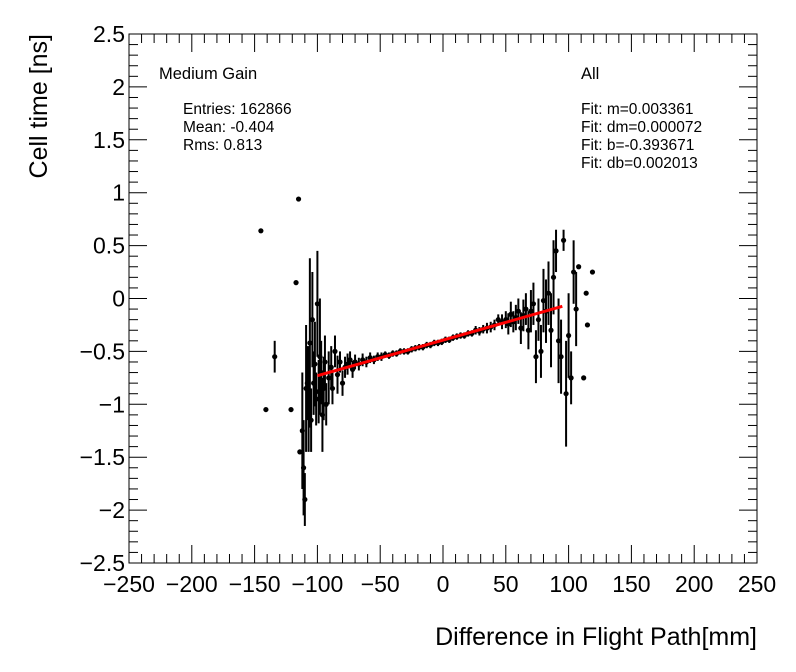 This screenshot has width=796, height=672. What do you see at coordinates (192, 584) in the screenshot?
I see `x-tick-label: −200` at bounding box center [192, 584].